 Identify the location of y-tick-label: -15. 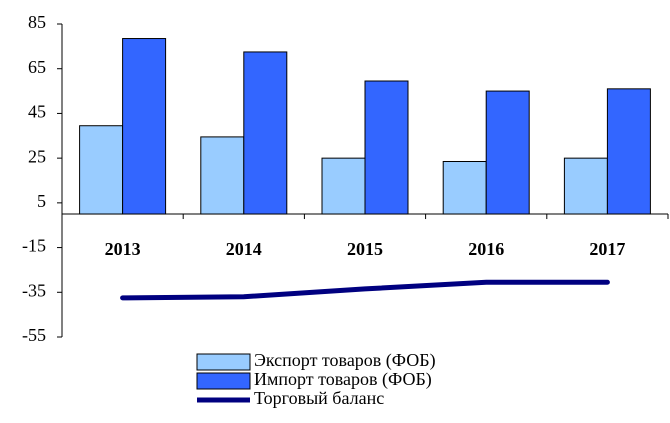
(34, 246).